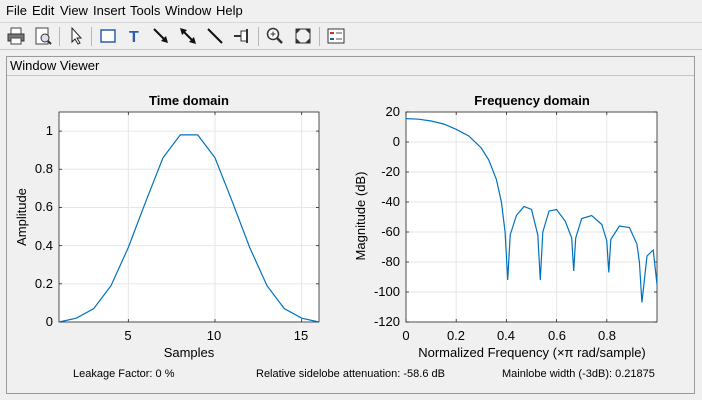 This screenshot has height=400, width=702. I want to click on panel-title-divider, so click(350, 75).